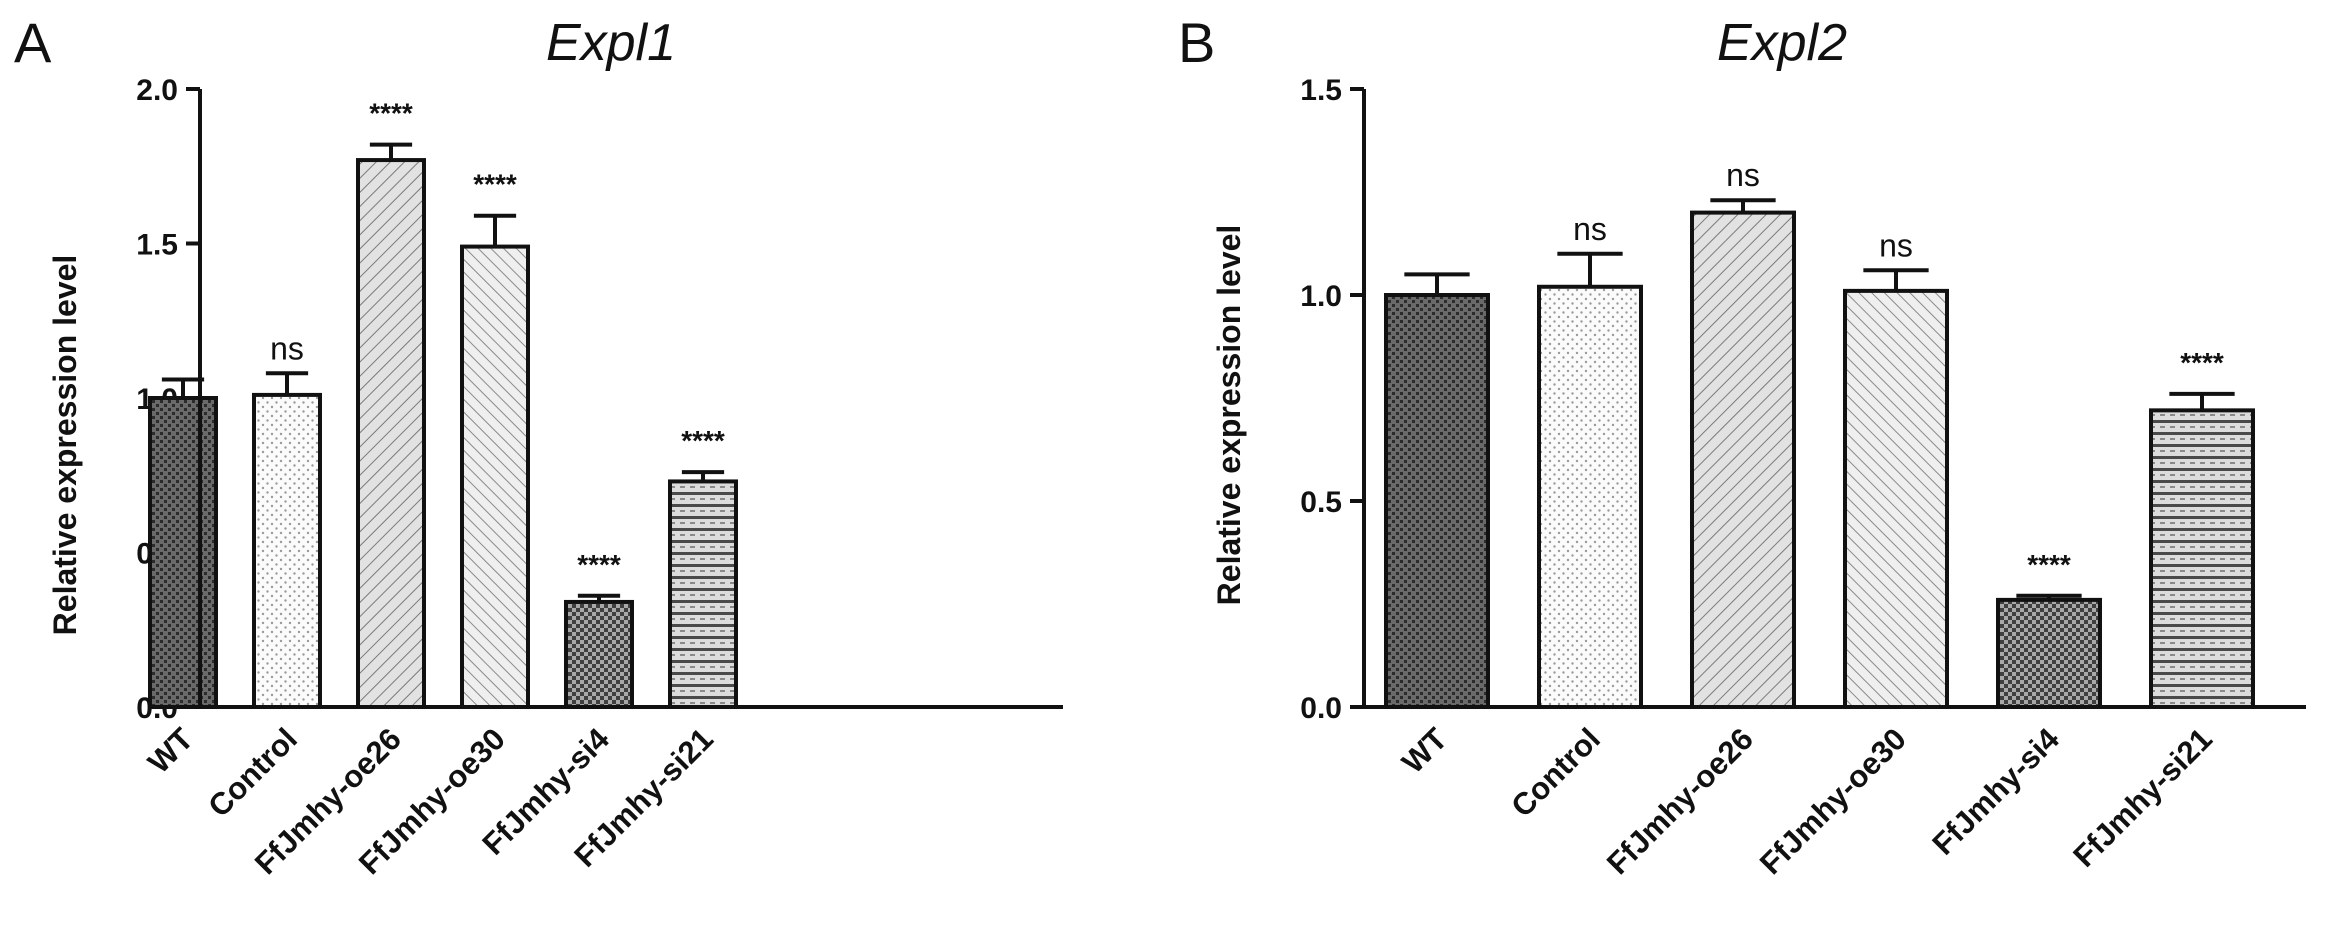  I want to click on panel-b-bar-ffjmhy-si4, so click(2049, 653).